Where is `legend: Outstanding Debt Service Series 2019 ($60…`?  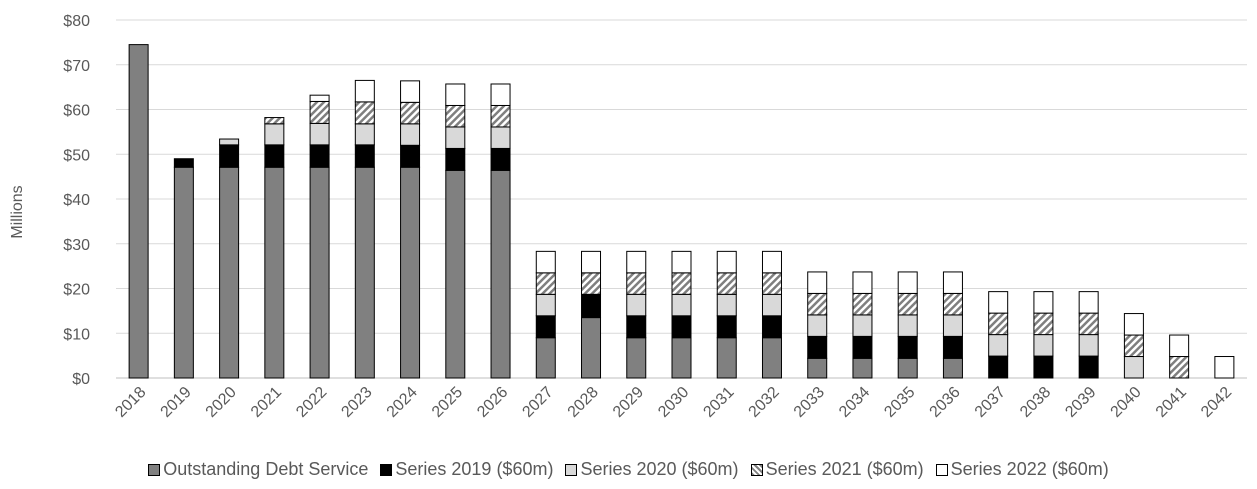 legend: Outstanding Debt Service Series 2019 ($60… is located at coordinates (628, 469).